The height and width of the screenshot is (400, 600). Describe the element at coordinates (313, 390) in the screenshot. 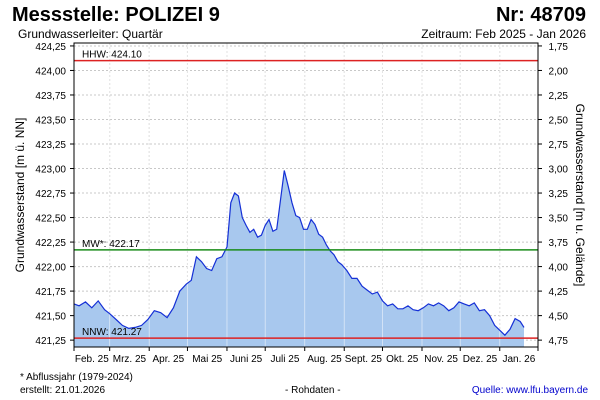

I see `raw-data-label: - Rohdaten -` at that location.